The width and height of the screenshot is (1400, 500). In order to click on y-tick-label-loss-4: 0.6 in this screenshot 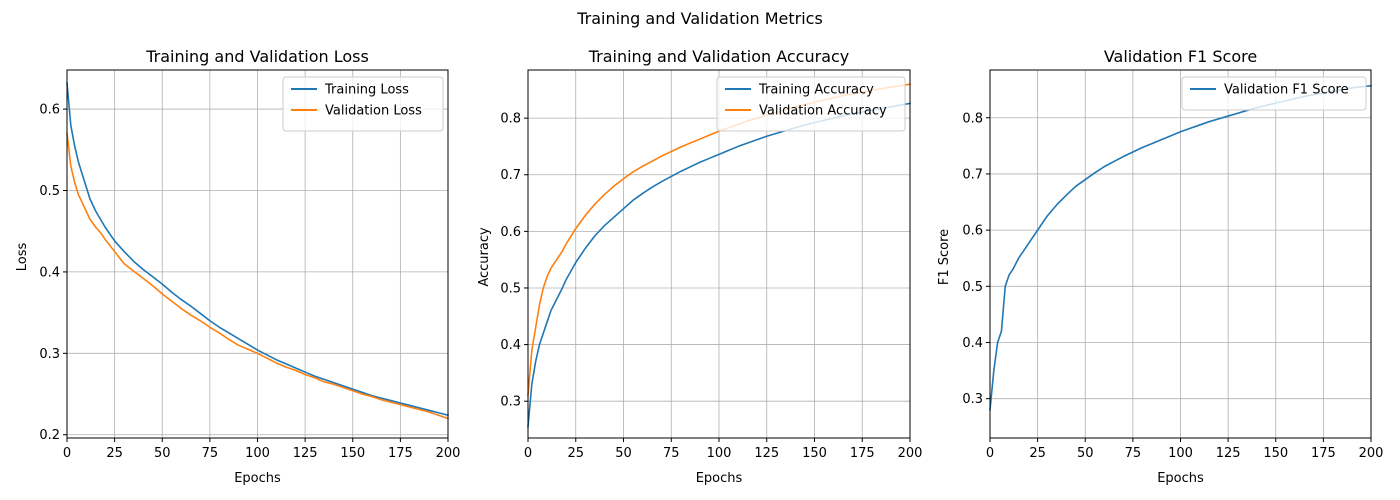, I will do `click(49, 110)`.